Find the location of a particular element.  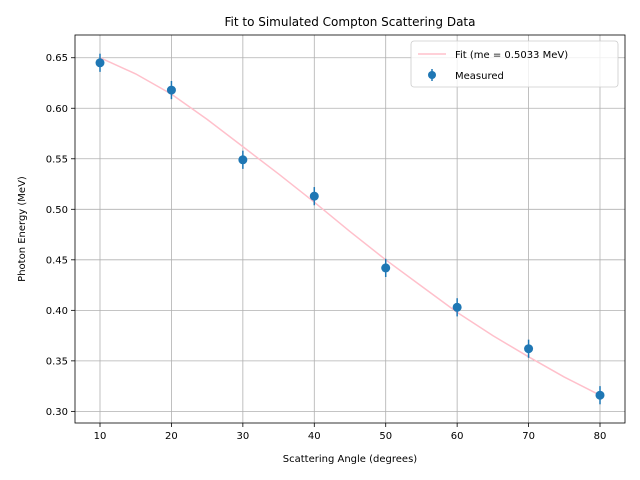

x-axis-label: Scattering Angle (degrees) is located at coordinates (350, 459).